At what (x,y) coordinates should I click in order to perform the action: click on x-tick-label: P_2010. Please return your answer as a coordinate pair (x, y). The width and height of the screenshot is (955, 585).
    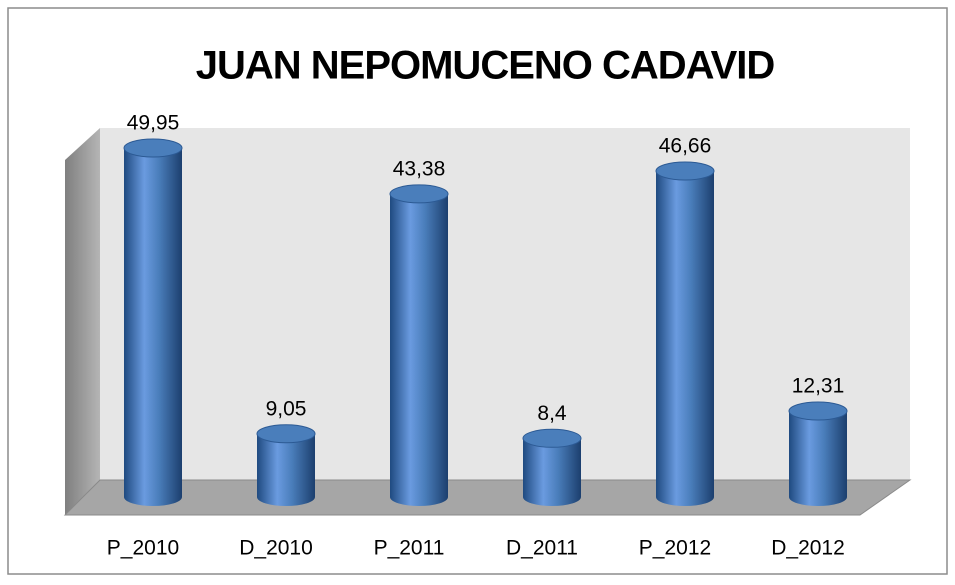
    Looking at the image, I should click on (143, 548).